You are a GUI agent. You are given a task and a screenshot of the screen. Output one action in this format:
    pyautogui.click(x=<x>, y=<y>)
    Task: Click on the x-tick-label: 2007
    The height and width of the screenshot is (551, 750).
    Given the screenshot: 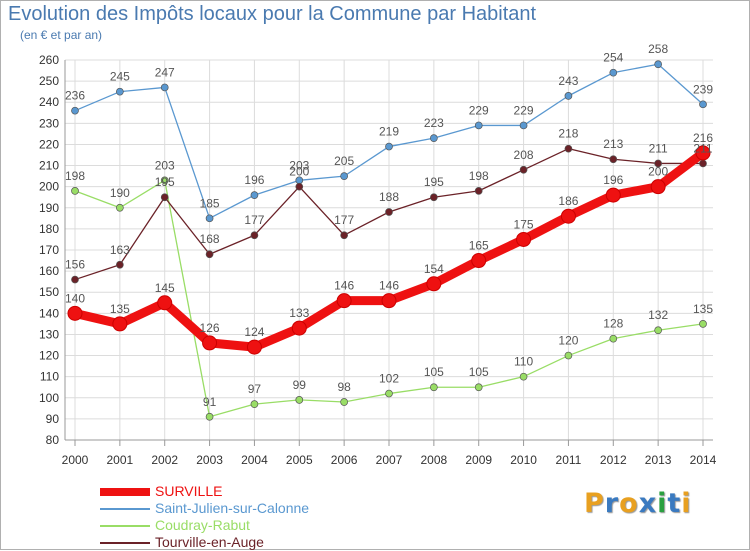 What is the action you would take?
    pyautogui.click(x=389, y=460)
    